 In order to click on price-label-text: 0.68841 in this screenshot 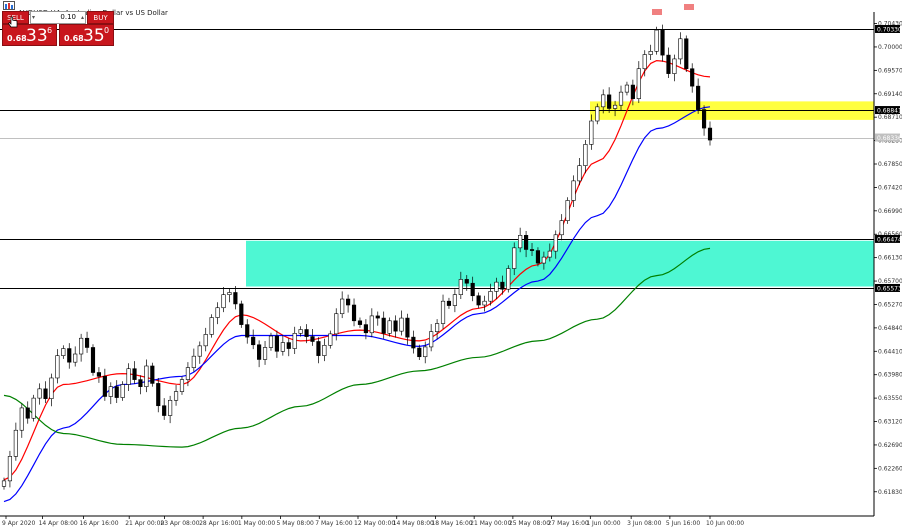, I will do `click(889, 111)`.